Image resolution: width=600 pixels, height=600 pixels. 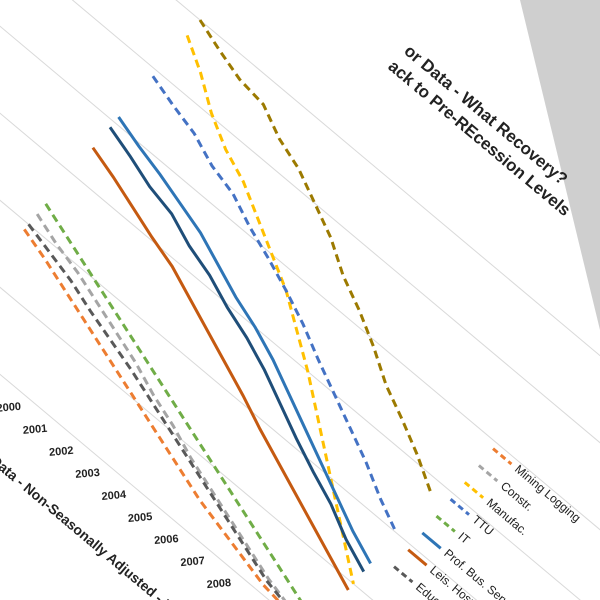 What do you see at coordinates (139, 518) in the screenshot?
I see `x-tick-label: 2005` at bounding box center [139, 518].